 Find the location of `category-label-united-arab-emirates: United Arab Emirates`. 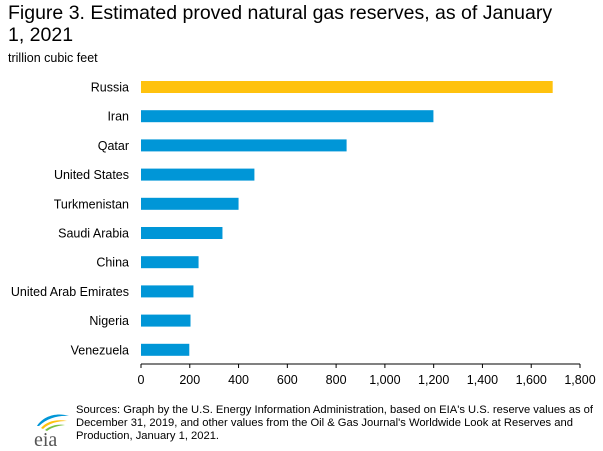

category-label-united-arab-emirates: United Arab Emirates is located at coordinates (70, 292).